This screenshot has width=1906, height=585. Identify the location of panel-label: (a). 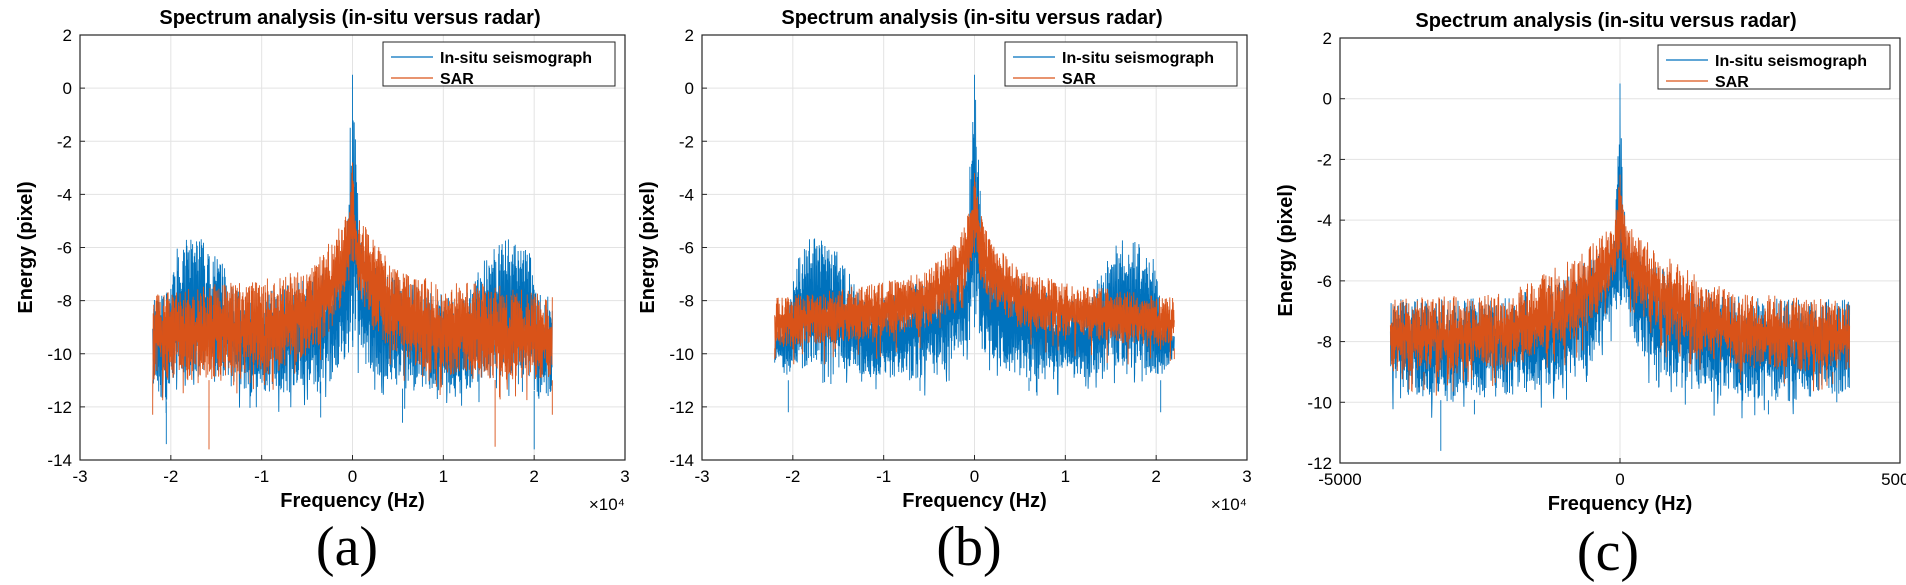
(347, 547).